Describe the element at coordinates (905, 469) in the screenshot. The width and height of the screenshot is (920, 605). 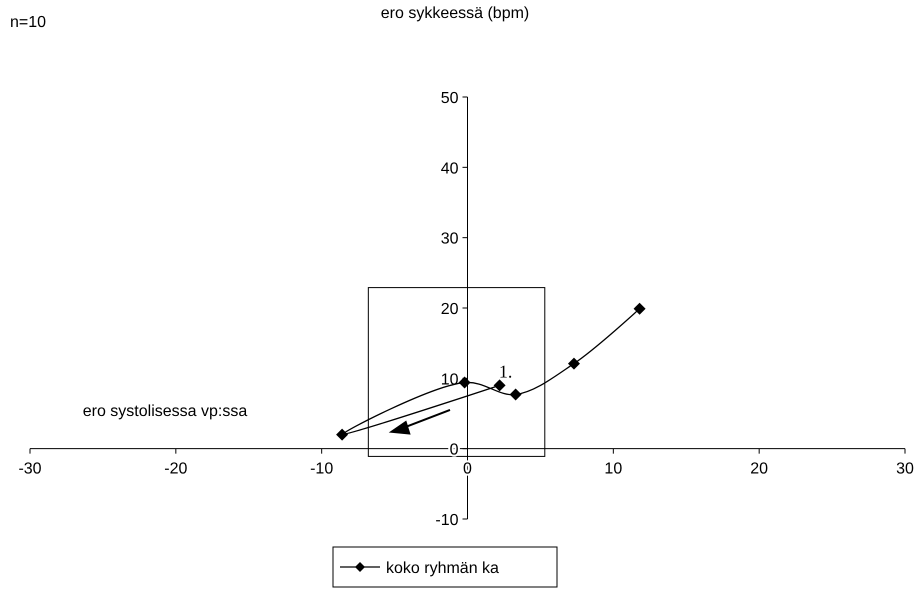
I see `x-tick-label: 30` at that location.